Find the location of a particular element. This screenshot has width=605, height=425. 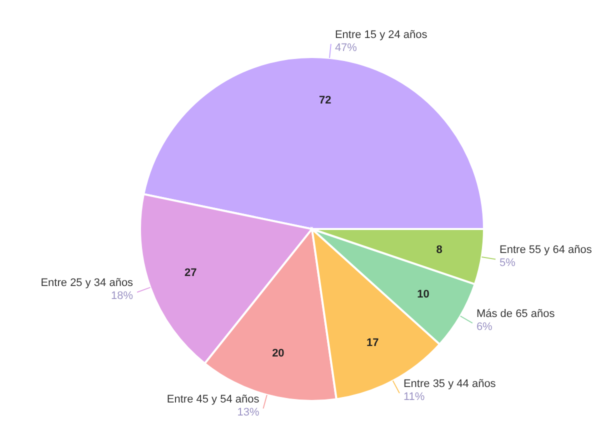

text: 5% is located at coordinates (508, 263).